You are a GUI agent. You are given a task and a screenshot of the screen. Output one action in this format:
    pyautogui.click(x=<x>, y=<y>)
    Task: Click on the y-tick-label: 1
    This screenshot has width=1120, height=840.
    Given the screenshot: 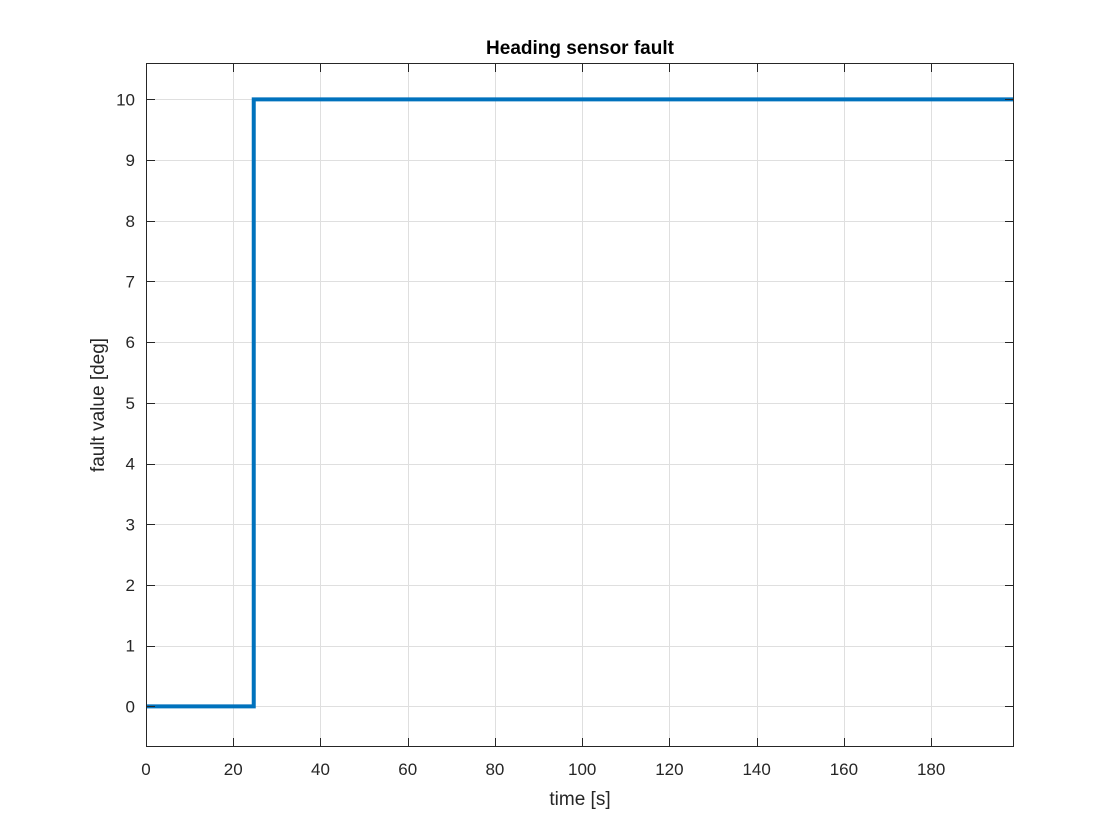 What is the action you would take?
    pyautogui.click(x=130, y=646)
    